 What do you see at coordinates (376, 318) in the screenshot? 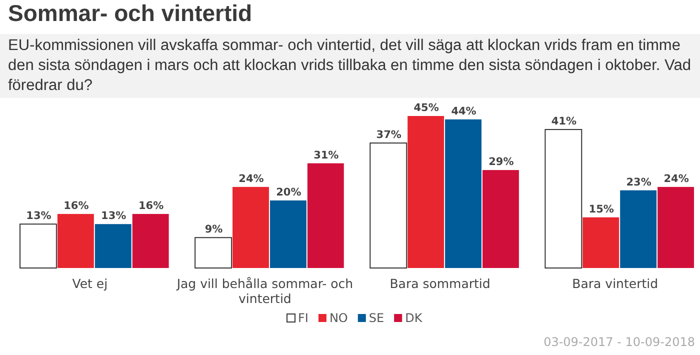
I see `legend-label: SE` at bounding box center [376, 318].